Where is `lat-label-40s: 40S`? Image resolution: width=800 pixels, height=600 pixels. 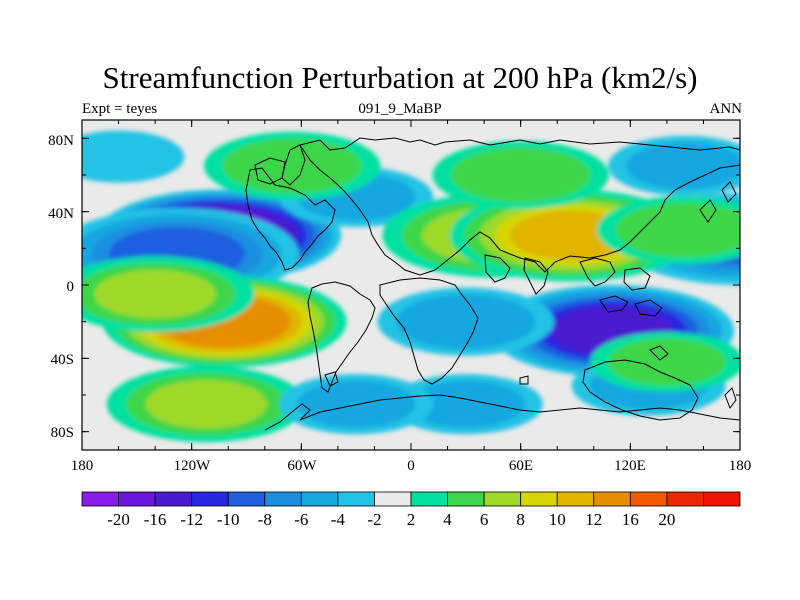 lat-label-40s: 40S is located at coordinates (62, 360).